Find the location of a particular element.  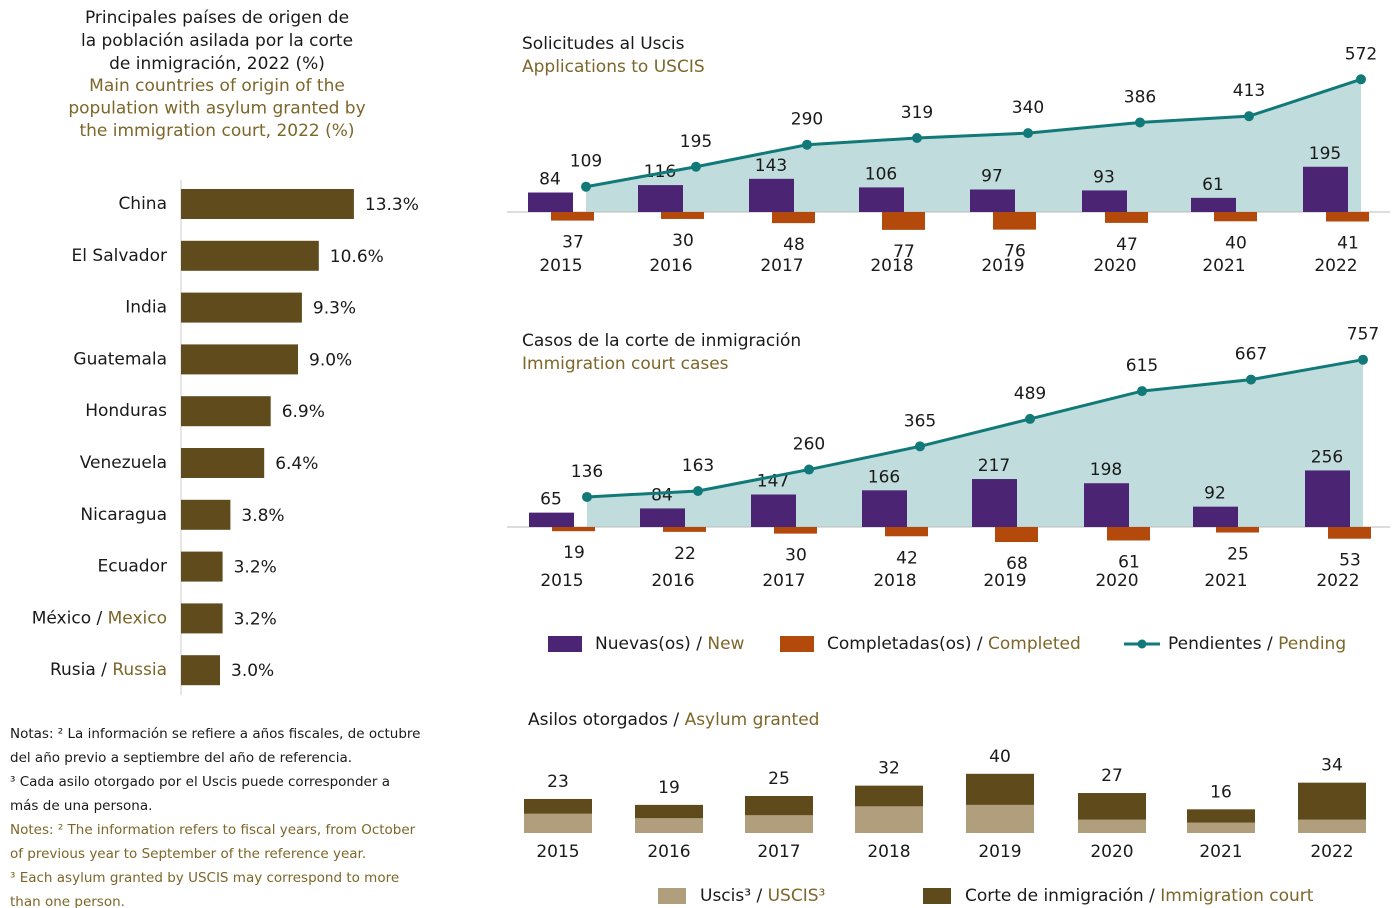

data-label: 65 is located at coordinates (551, 500).